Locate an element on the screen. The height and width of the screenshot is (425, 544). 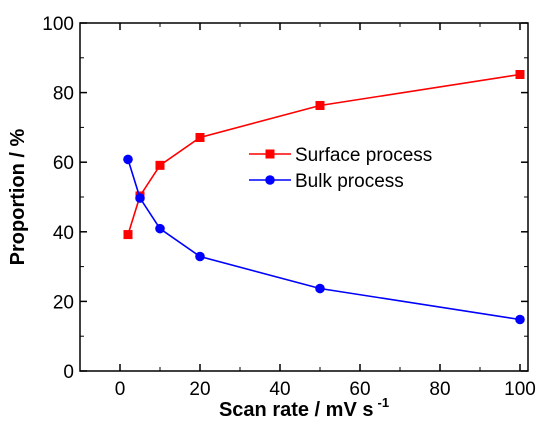
x-axis-title: Scan rate / mV s -1 is located at coordinates (304, 408).